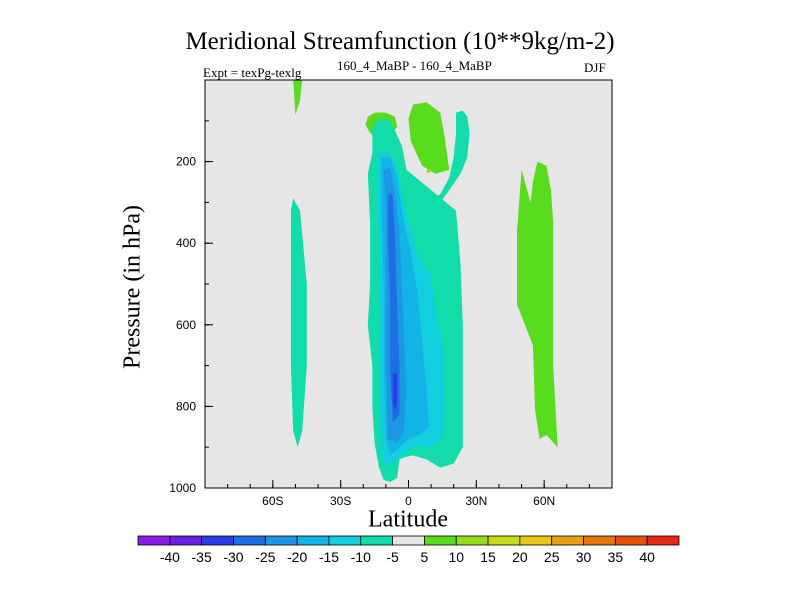  What do you see at coordinates (429, 138) in the screenshot?
I see `contour-region-upper-positive-cell-east` at bounding box center [429, 138].